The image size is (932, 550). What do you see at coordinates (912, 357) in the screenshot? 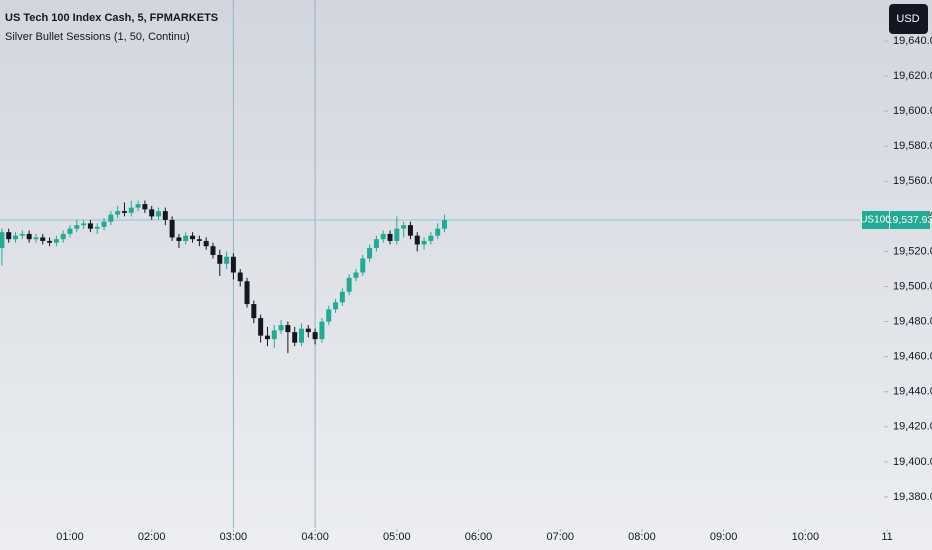
I see `y-tick-label: 19,460.00` at bounding box center [912, 357].